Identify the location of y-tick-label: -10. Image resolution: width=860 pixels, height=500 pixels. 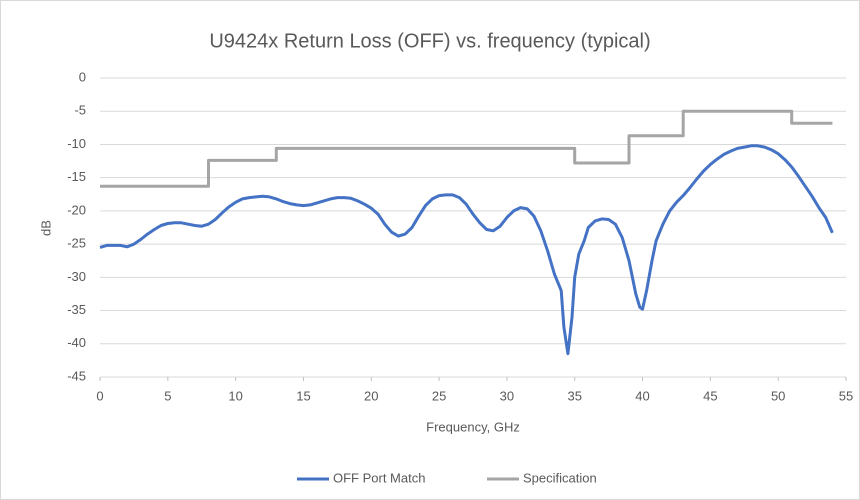
(76, 143).